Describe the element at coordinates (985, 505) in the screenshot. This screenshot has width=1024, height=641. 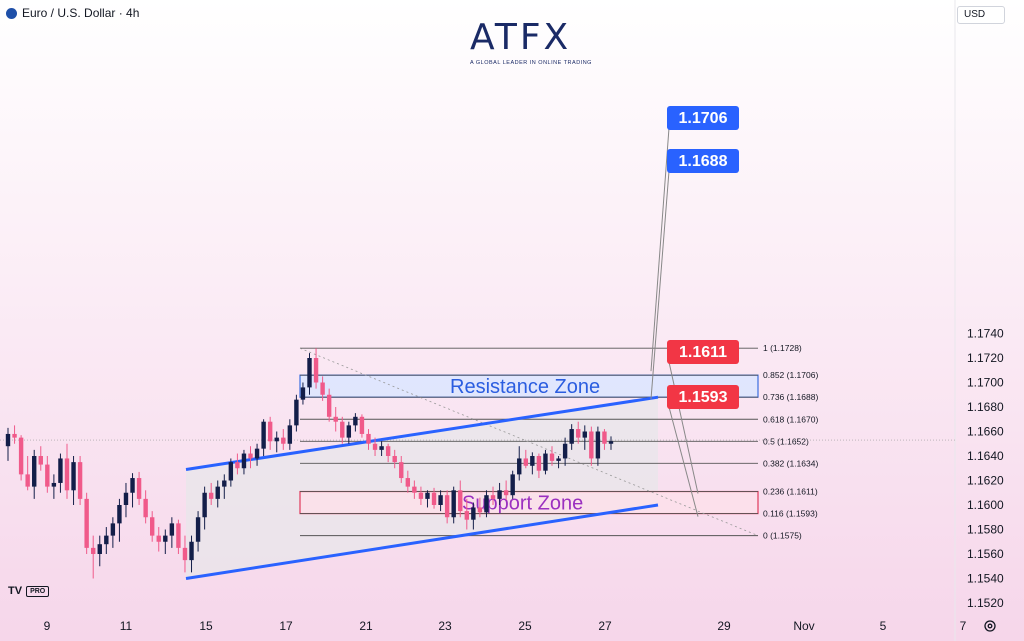
I see `y-tick-label: 1.1600` at that location.